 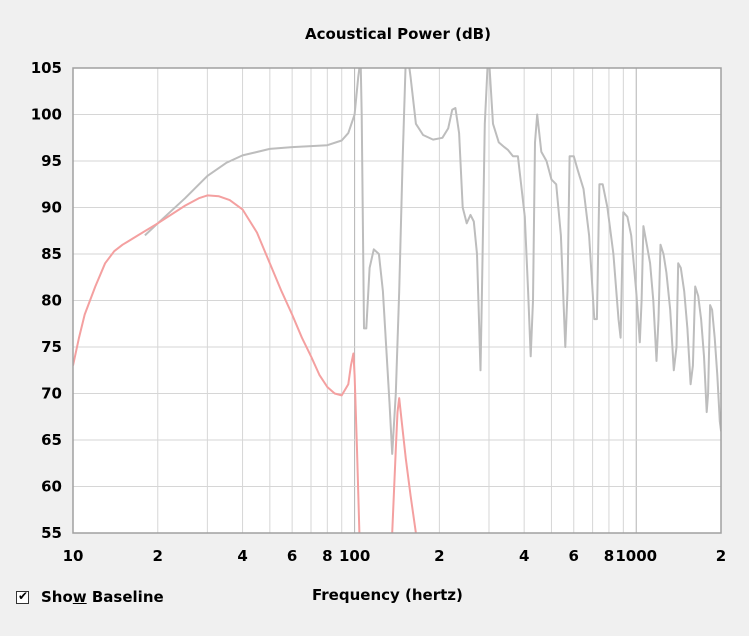 I want to click on x-axis-label: Frequency (hertz), so click(x=387, y=595).